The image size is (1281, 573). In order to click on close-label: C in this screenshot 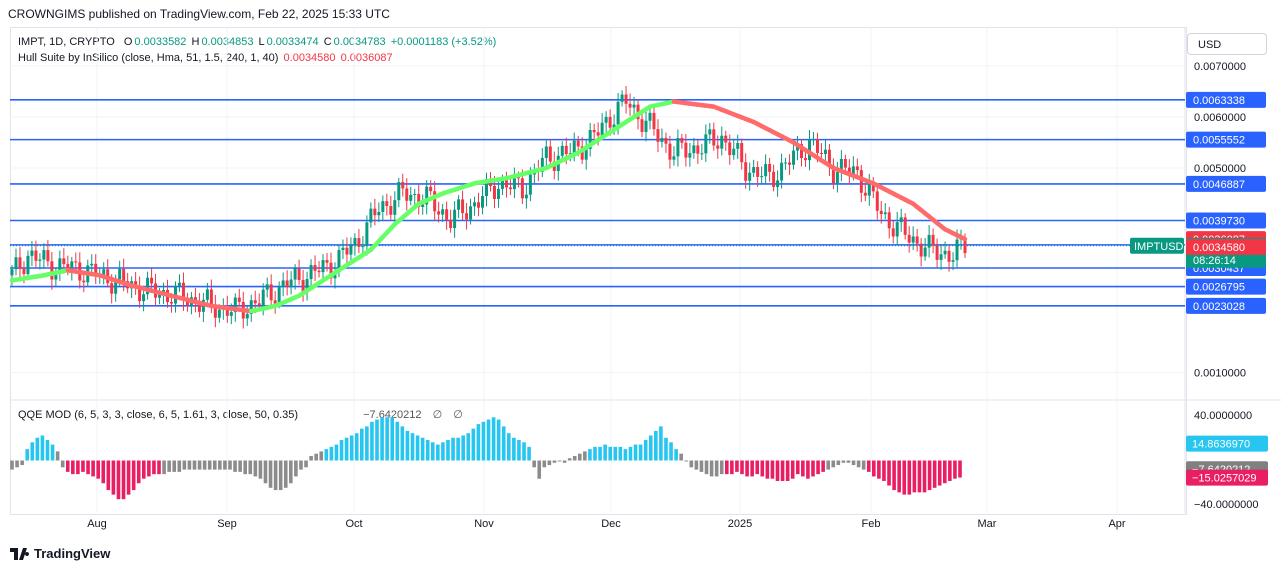, I will do `click(327, 42)`.